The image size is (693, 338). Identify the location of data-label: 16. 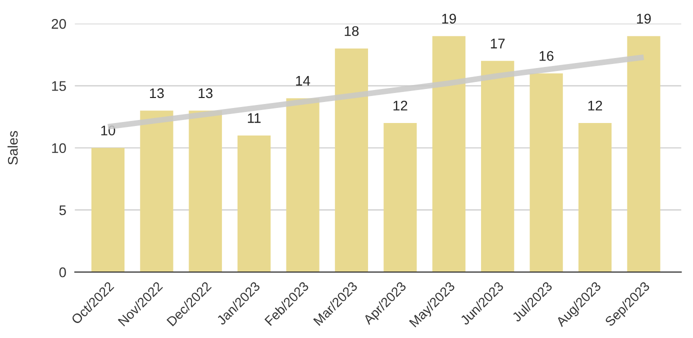
(547, 56).